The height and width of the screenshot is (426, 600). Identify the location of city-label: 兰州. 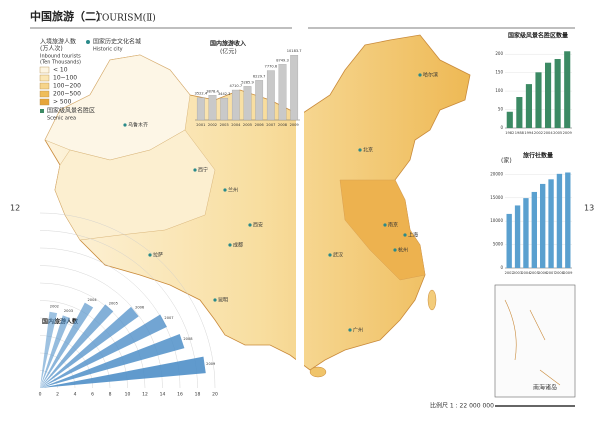
(233, 190).